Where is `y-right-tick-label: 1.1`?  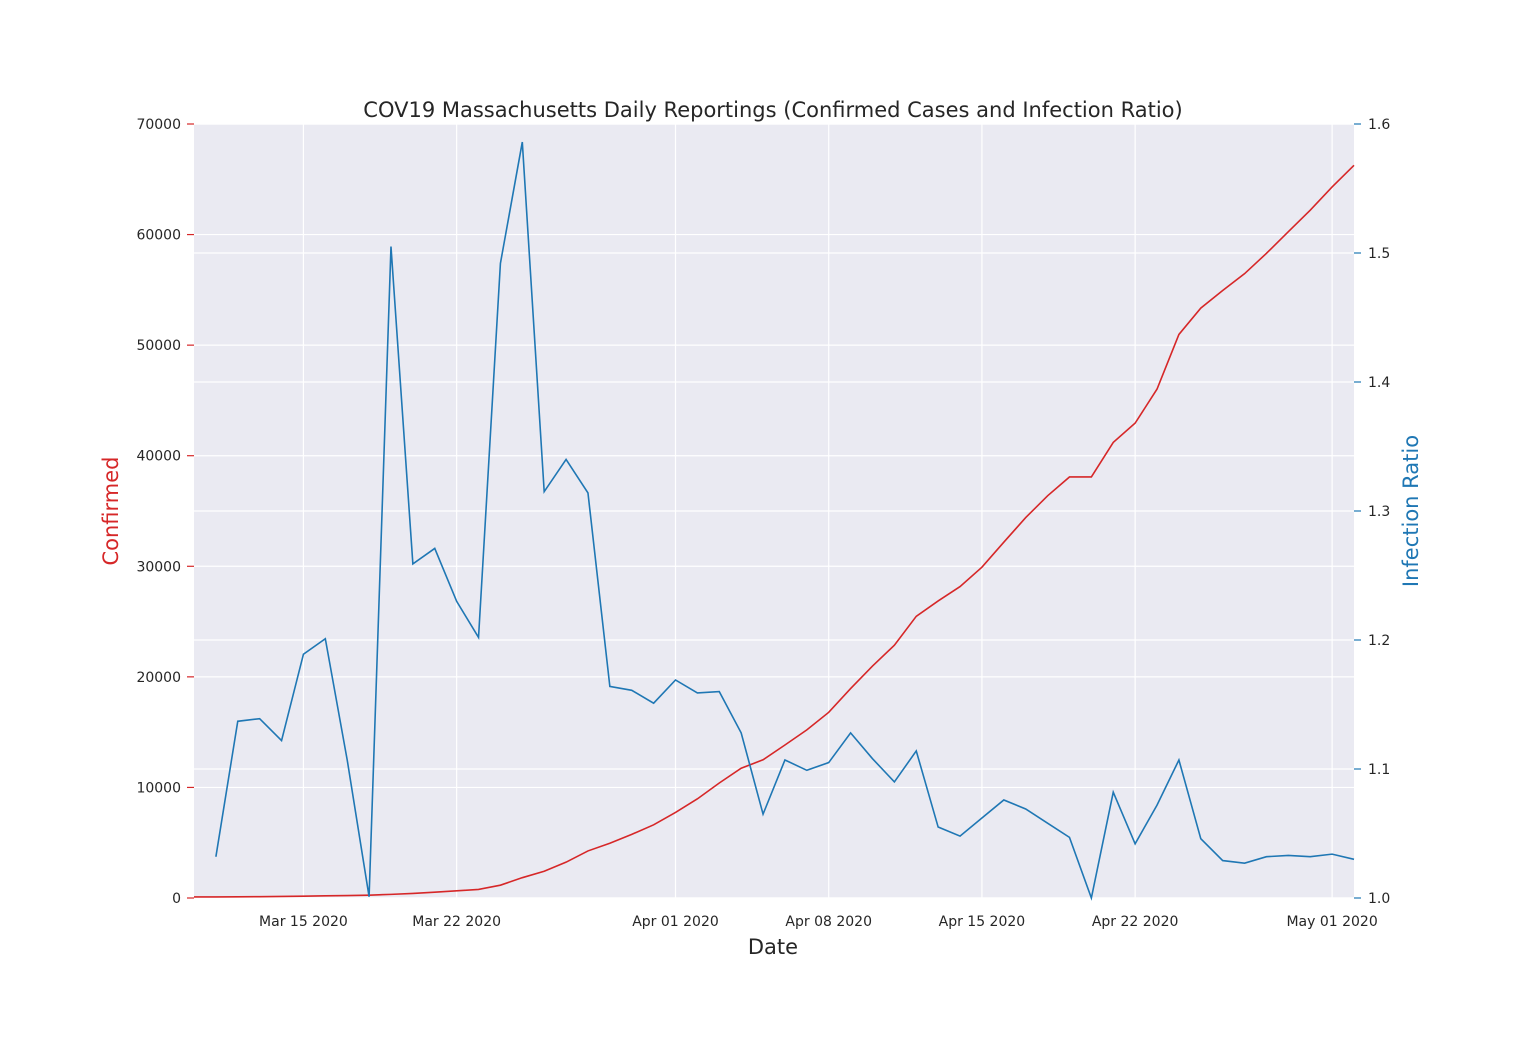
y-right-tick-label: 1.1 is located at coordinates (1379, 770).